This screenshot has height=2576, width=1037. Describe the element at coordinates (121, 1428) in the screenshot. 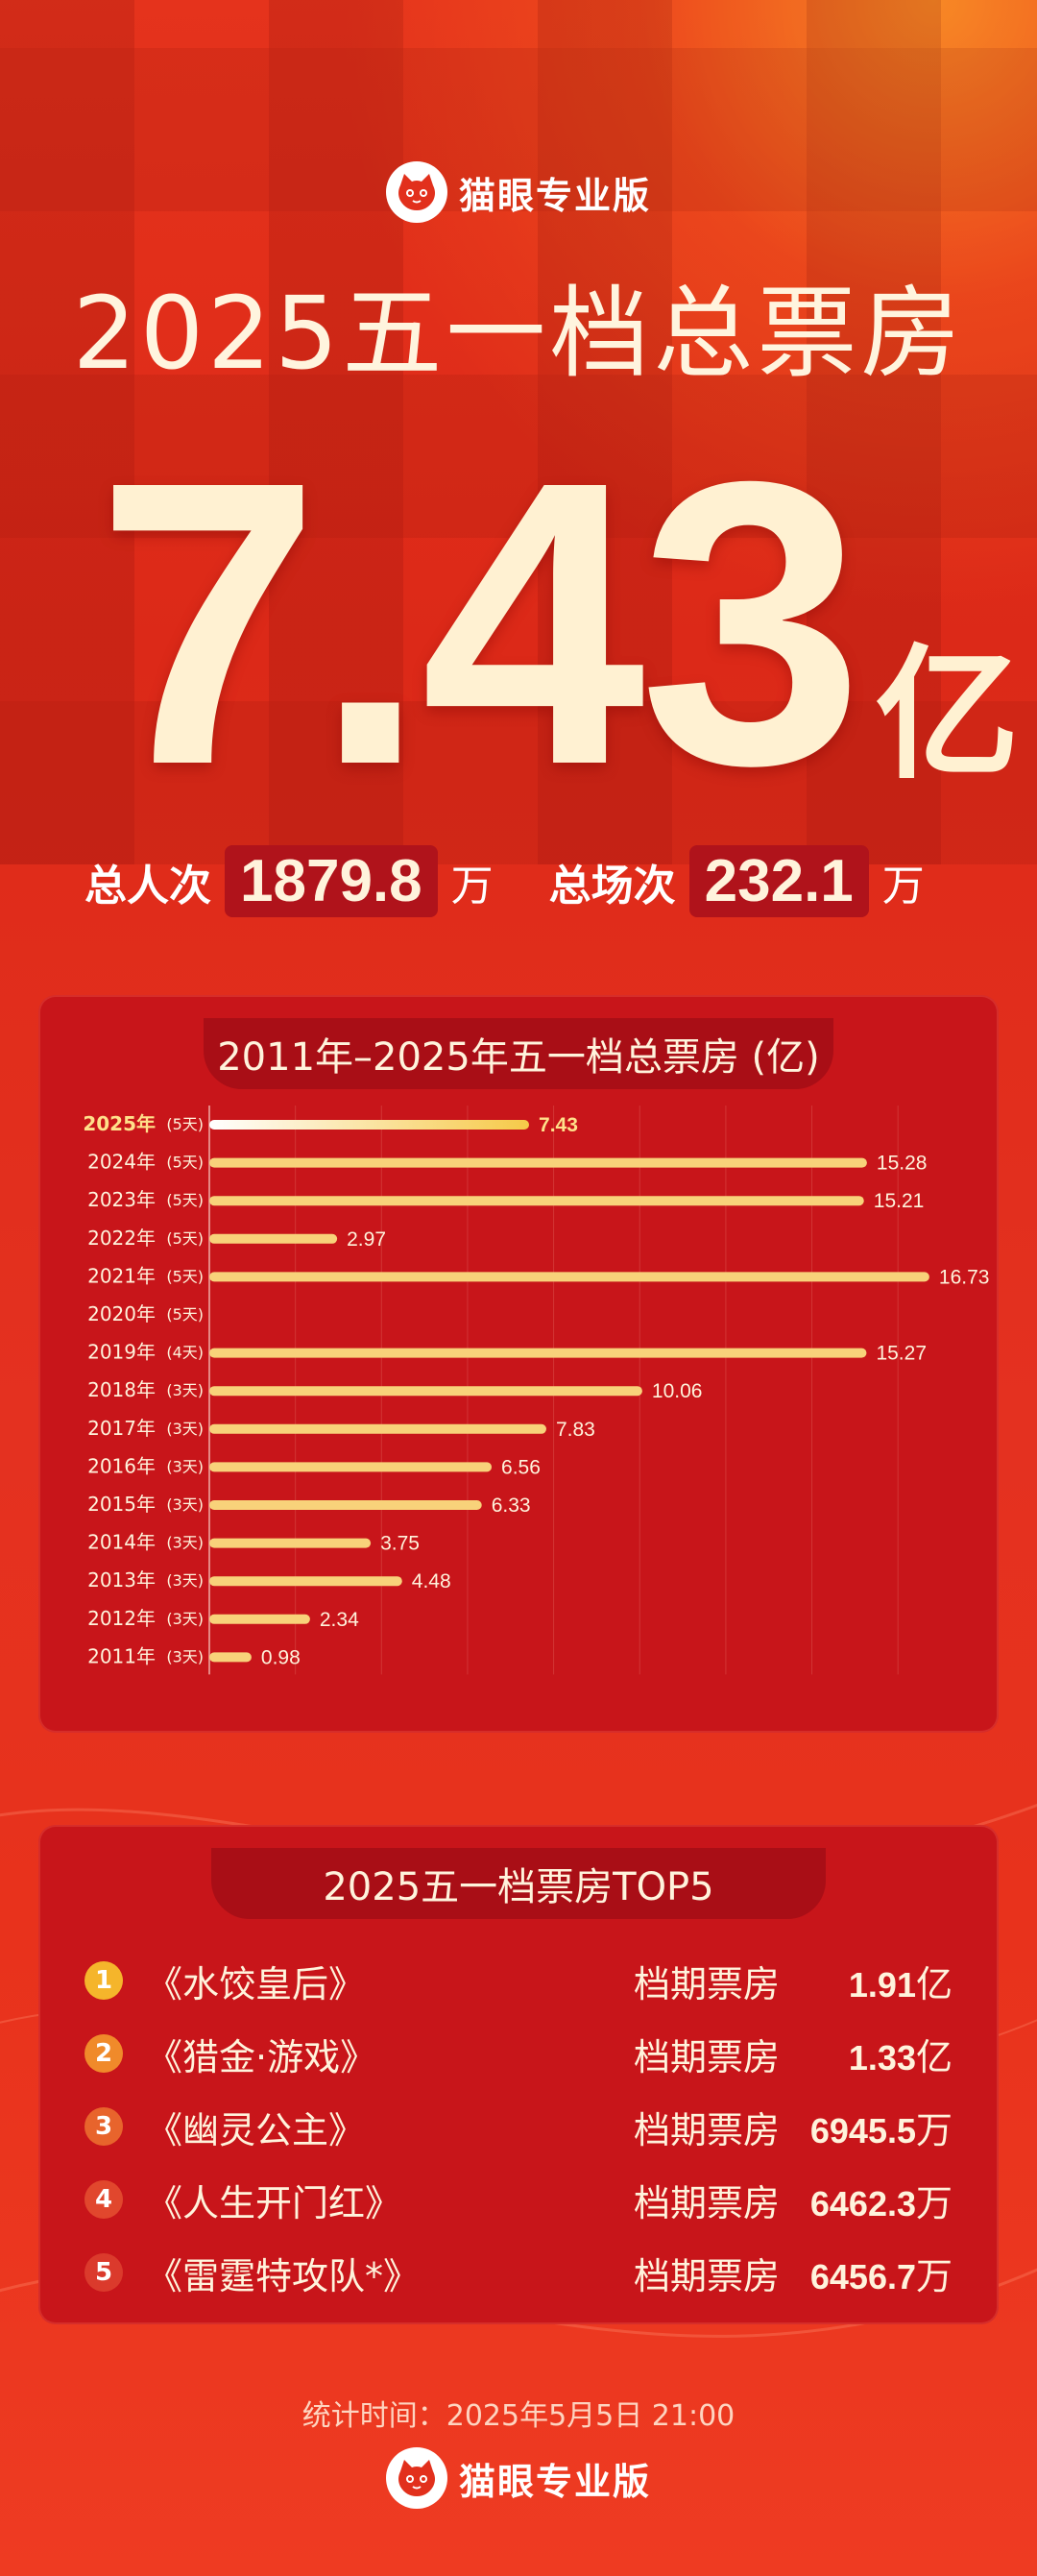

I see `category-label: 2017年` at that location.